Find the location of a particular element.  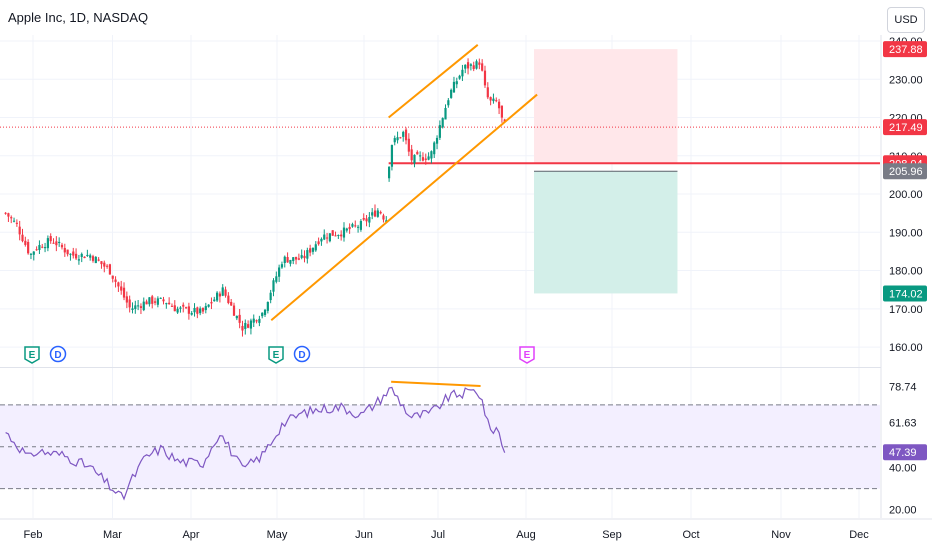

currency-button: USD is located at coordinates (906, 20).